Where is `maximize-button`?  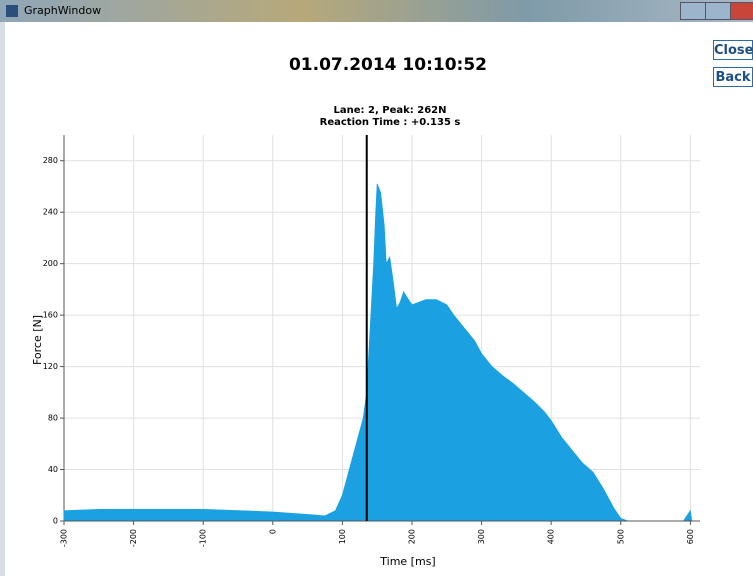
maximize-button is located at coordinates (718, 11).